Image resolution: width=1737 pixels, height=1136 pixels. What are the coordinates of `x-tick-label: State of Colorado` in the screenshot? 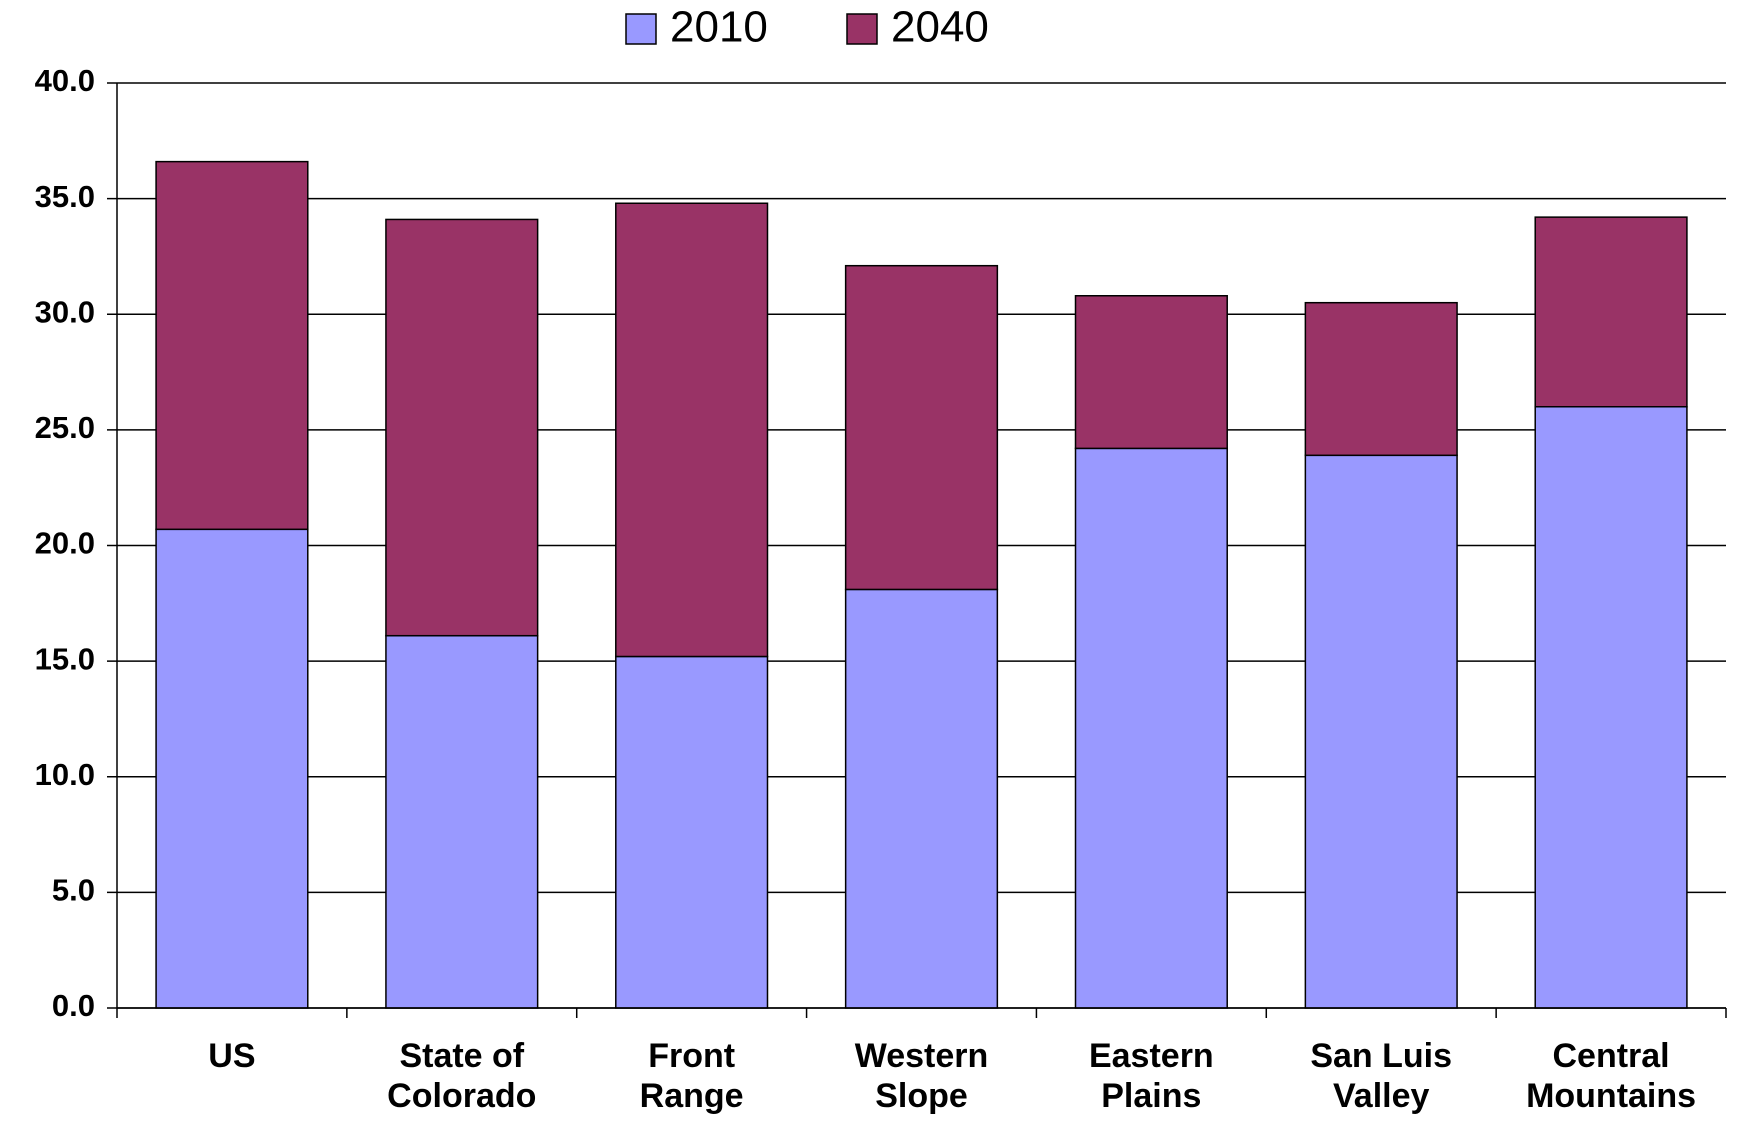 It's located at (462, 1076).